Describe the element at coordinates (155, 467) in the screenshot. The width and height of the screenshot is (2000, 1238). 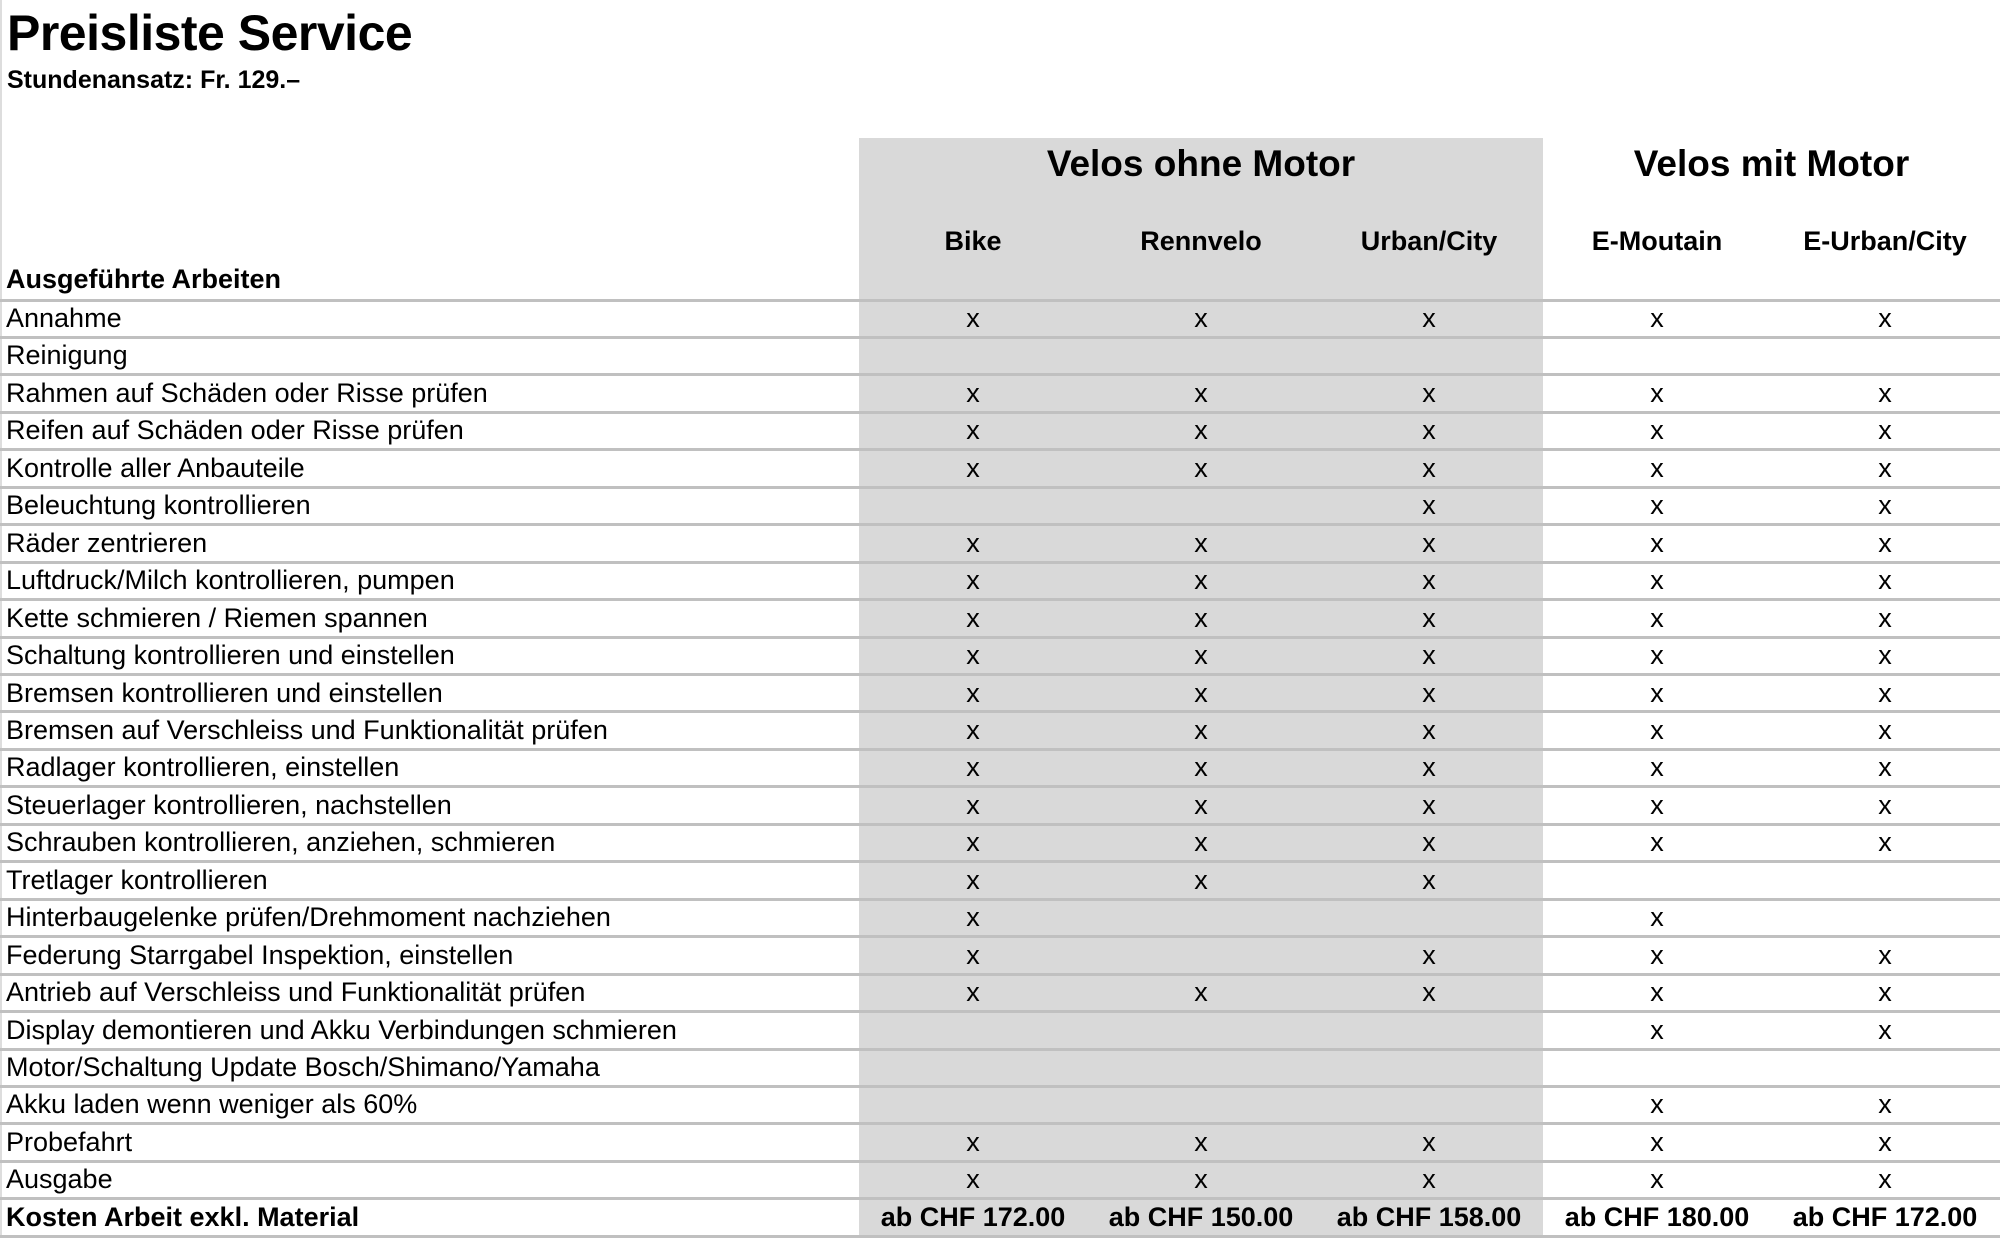
I see `row-label: Kontrolle aller Anbauteile` at that location.